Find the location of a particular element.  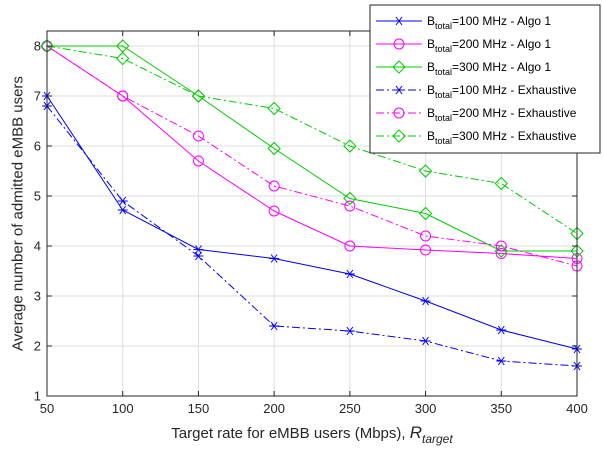

legend-box is located at coordinates (485, 79).